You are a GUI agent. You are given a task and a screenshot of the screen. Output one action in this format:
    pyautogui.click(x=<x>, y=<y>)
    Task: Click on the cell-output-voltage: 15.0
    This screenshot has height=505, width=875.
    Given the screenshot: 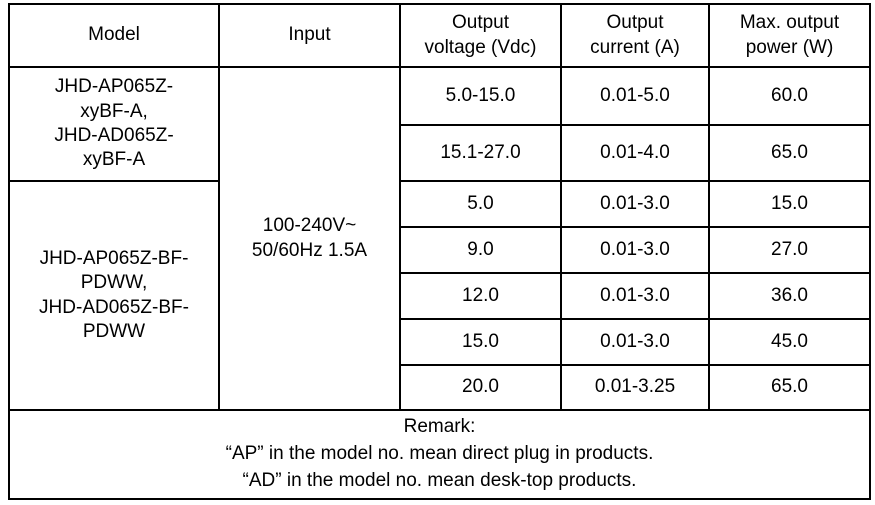 What is the action you would take?
    pyautogui.click(x=480, y=342)
    